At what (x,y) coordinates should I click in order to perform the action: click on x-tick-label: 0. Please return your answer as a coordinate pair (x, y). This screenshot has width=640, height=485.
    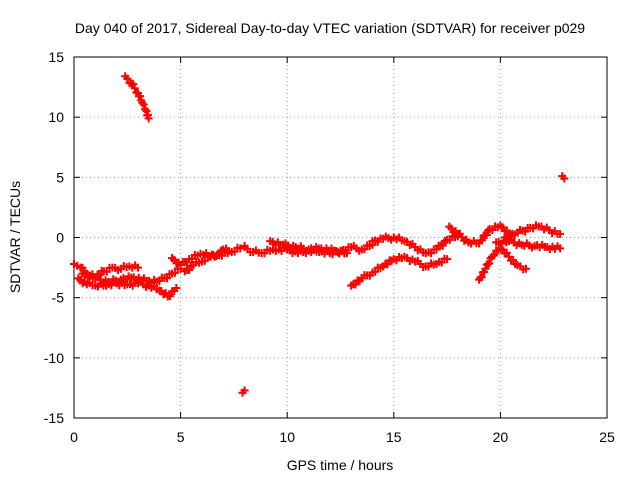
    Looking at the image, I should click on (74, 437).